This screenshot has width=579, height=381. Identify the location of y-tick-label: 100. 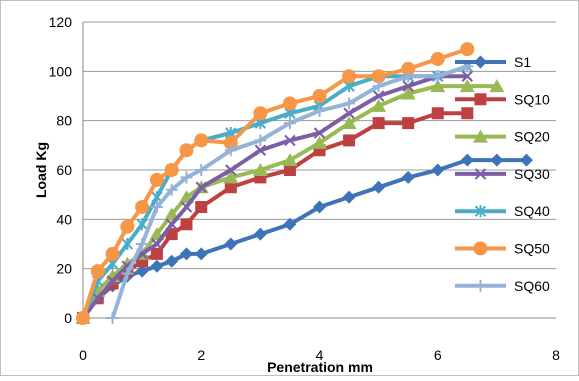
(61, 71).